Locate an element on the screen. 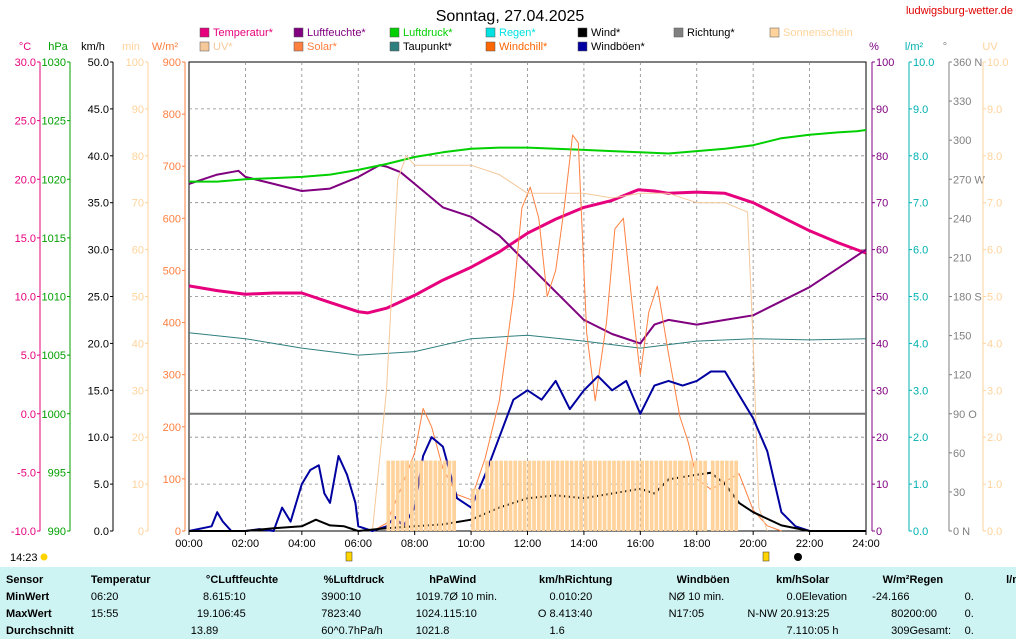  axis-tick-label: 995 is located at coordinates (57, 473).